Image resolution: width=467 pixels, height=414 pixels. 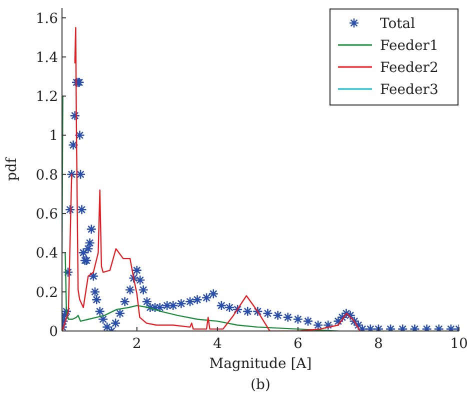 What do you see at coordinates (409, 90) in the screenshot?
I see `legend-label: Feeder3` at bounding box center [409, 90].